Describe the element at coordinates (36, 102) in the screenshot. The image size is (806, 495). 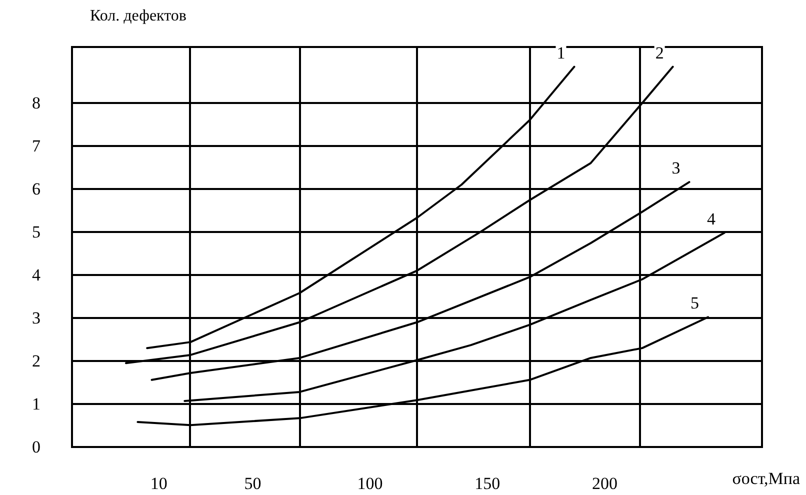
I see `y-tick-label: 8` at that location.